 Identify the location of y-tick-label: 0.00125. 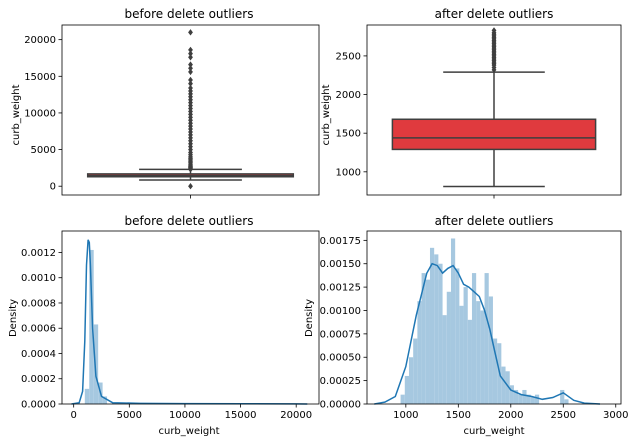
(340, 288).